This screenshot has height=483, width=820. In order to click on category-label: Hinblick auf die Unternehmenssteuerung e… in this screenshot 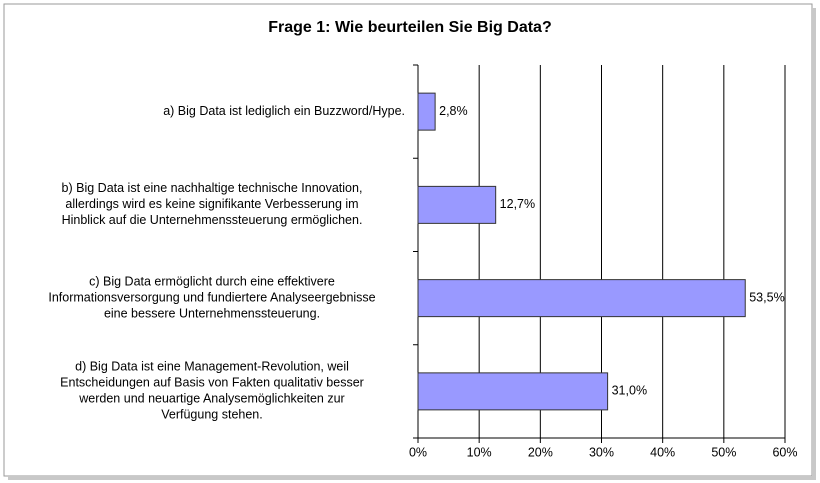, I will do `click(212, 220)`.